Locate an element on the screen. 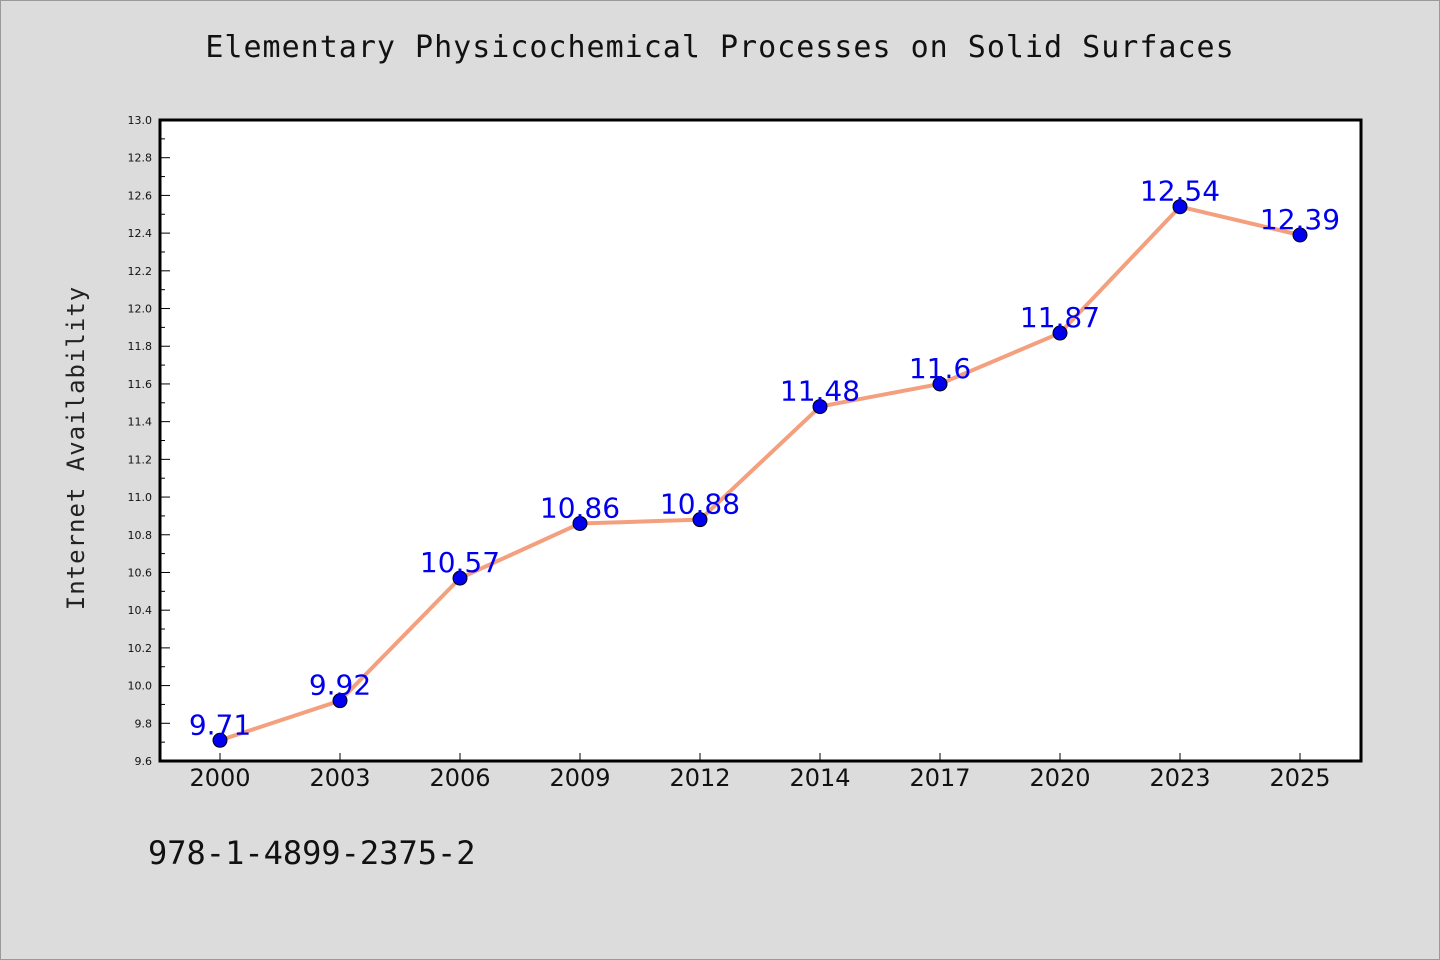  x-tick-label: 2006 is located at coordinates (459, 778).